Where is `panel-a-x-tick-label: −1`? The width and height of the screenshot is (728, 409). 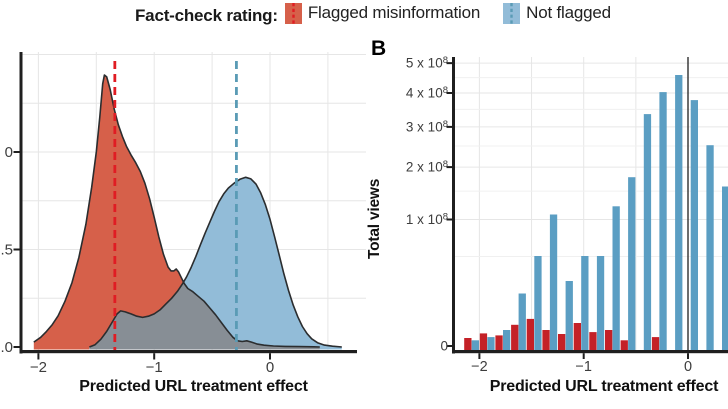 panel-a-x-tick-label: −1 is located at coordinates (154, 367).